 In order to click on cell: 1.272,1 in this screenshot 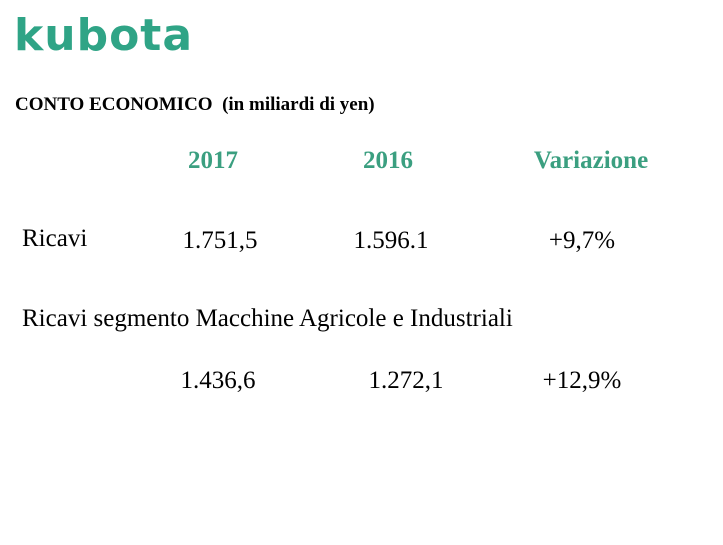, I will do `click(406, 380)`.